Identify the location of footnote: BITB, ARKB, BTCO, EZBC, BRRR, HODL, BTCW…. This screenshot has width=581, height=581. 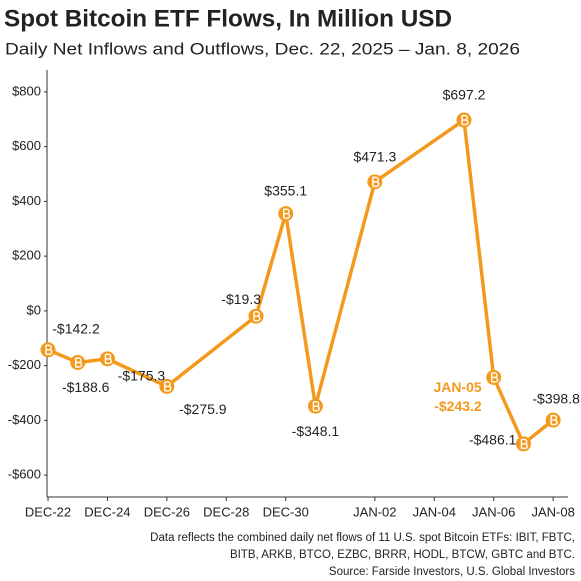
(402, 555).